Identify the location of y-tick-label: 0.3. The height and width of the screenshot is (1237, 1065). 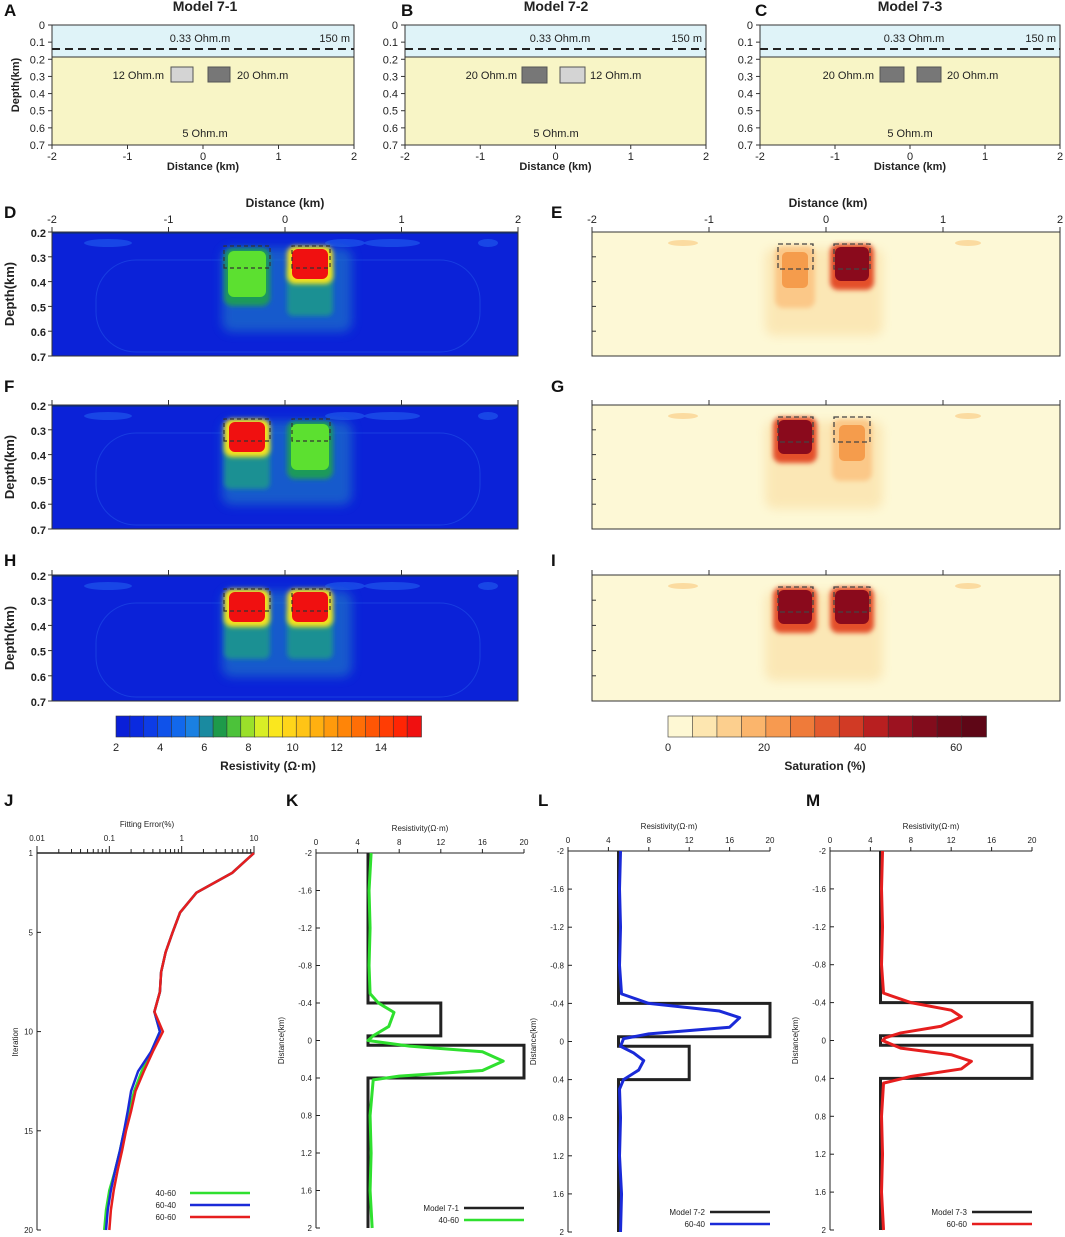
(38, 432).